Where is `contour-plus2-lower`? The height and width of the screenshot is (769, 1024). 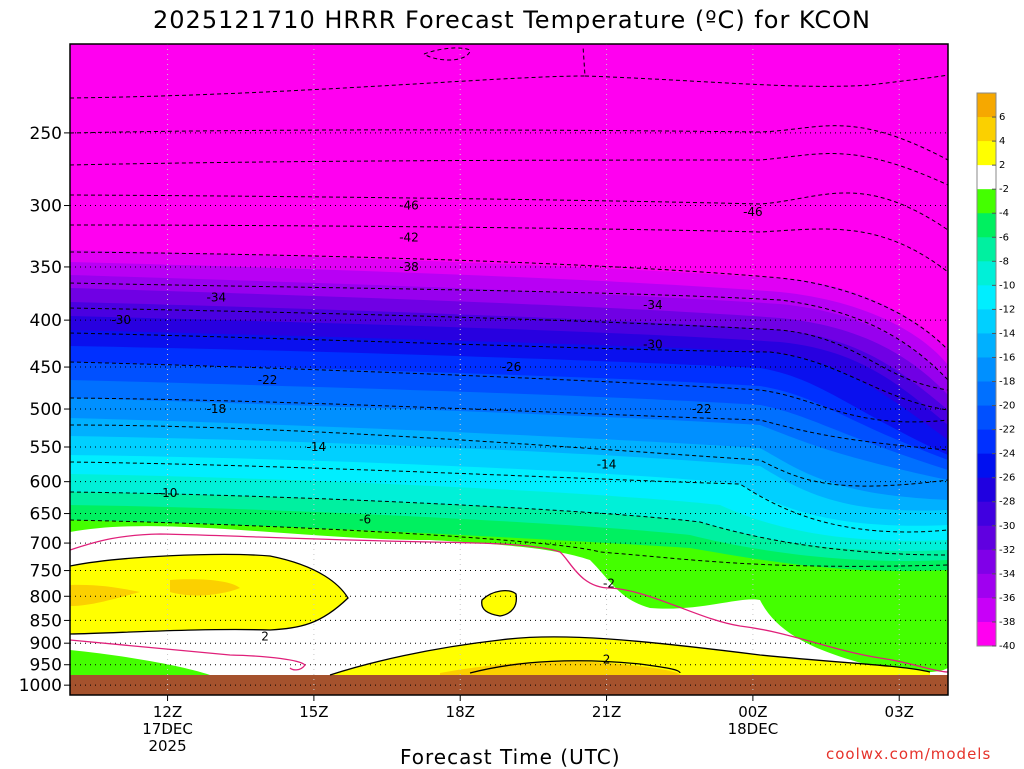 contour-plus2-lower is located at coordinates (630, 656).